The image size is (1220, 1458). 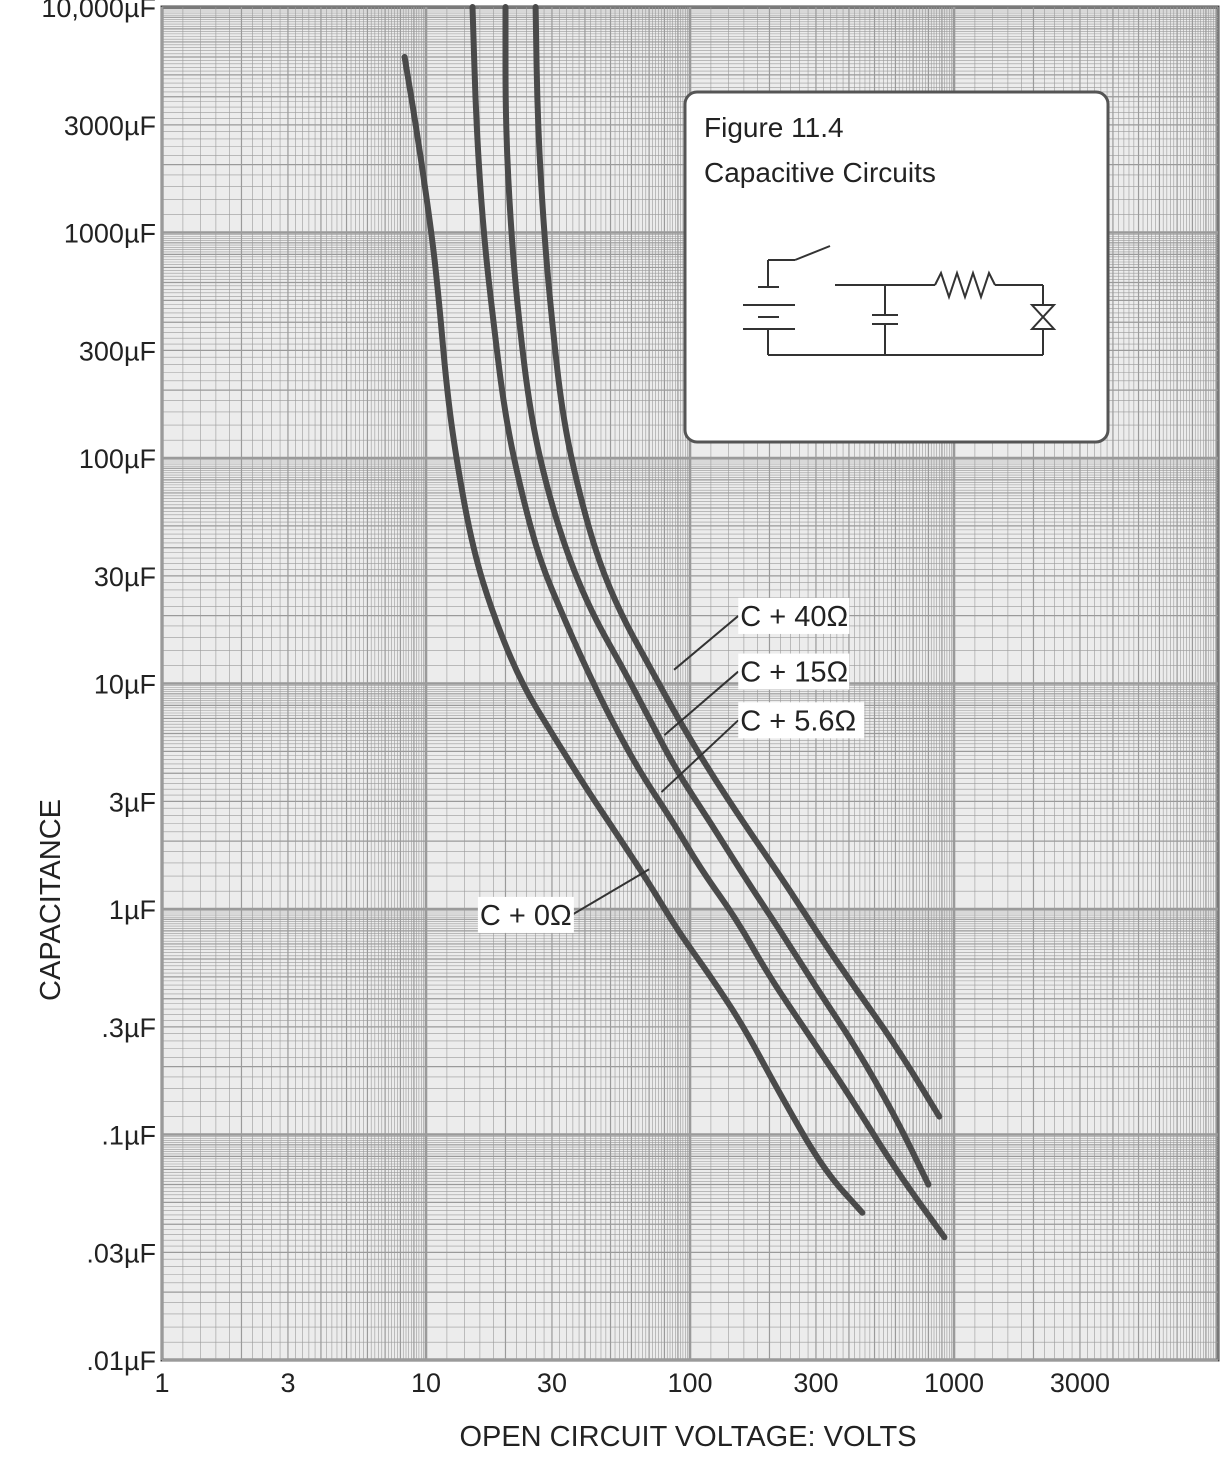 What do you see at coordinates (110, 126) in the screenshot?
I see `y-tick-label: 3000µF` at bounding box center [110, 126].